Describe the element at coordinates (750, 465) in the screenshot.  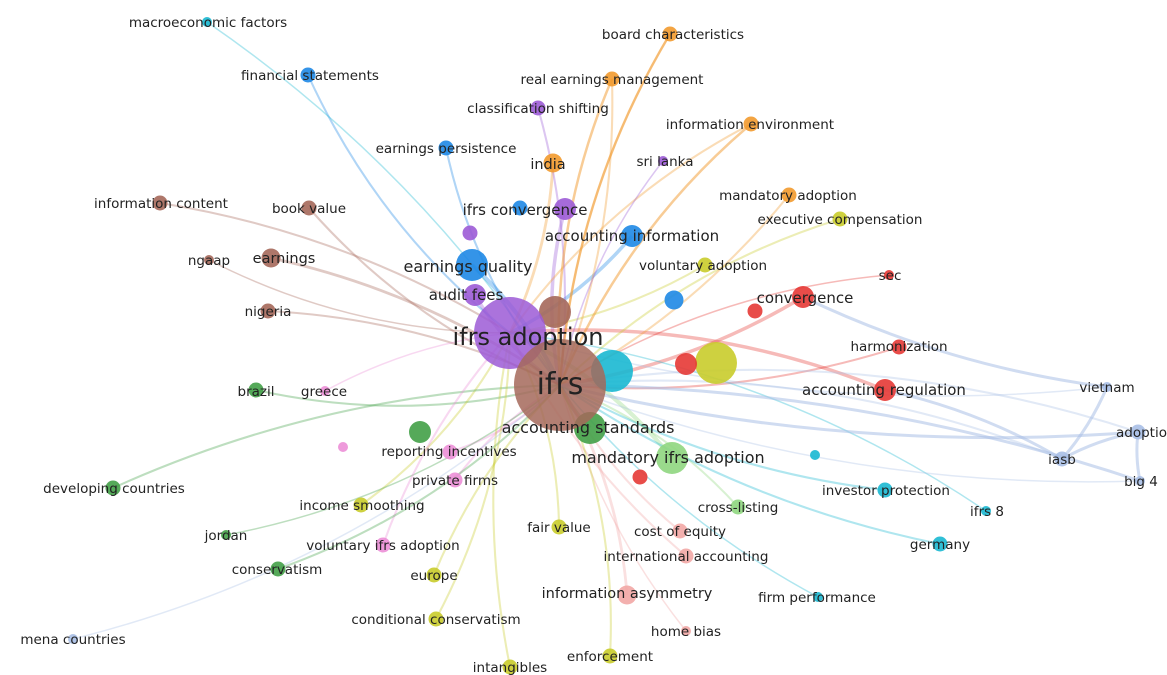
I see `edge-germany` at that location.